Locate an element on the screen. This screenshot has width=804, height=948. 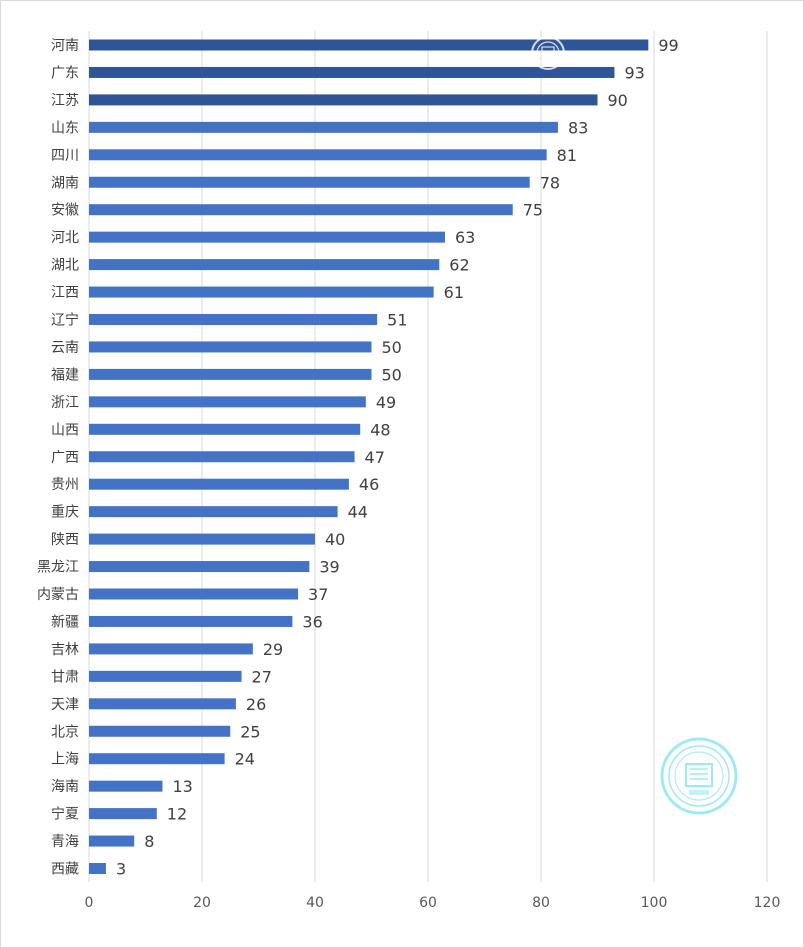
data-label: 47 is located at coordinates (375, 457).